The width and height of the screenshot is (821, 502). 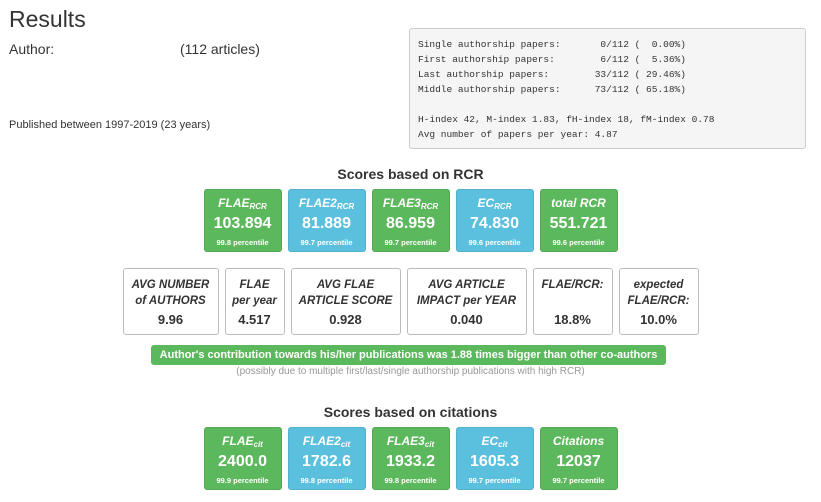 I want to click on score-value: 551.721, so click(x=578, y=223).